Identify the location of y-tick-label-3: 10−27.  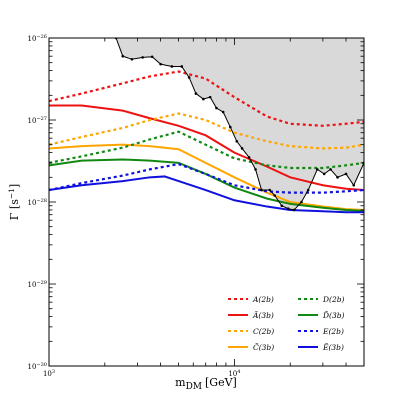
(37, 120).